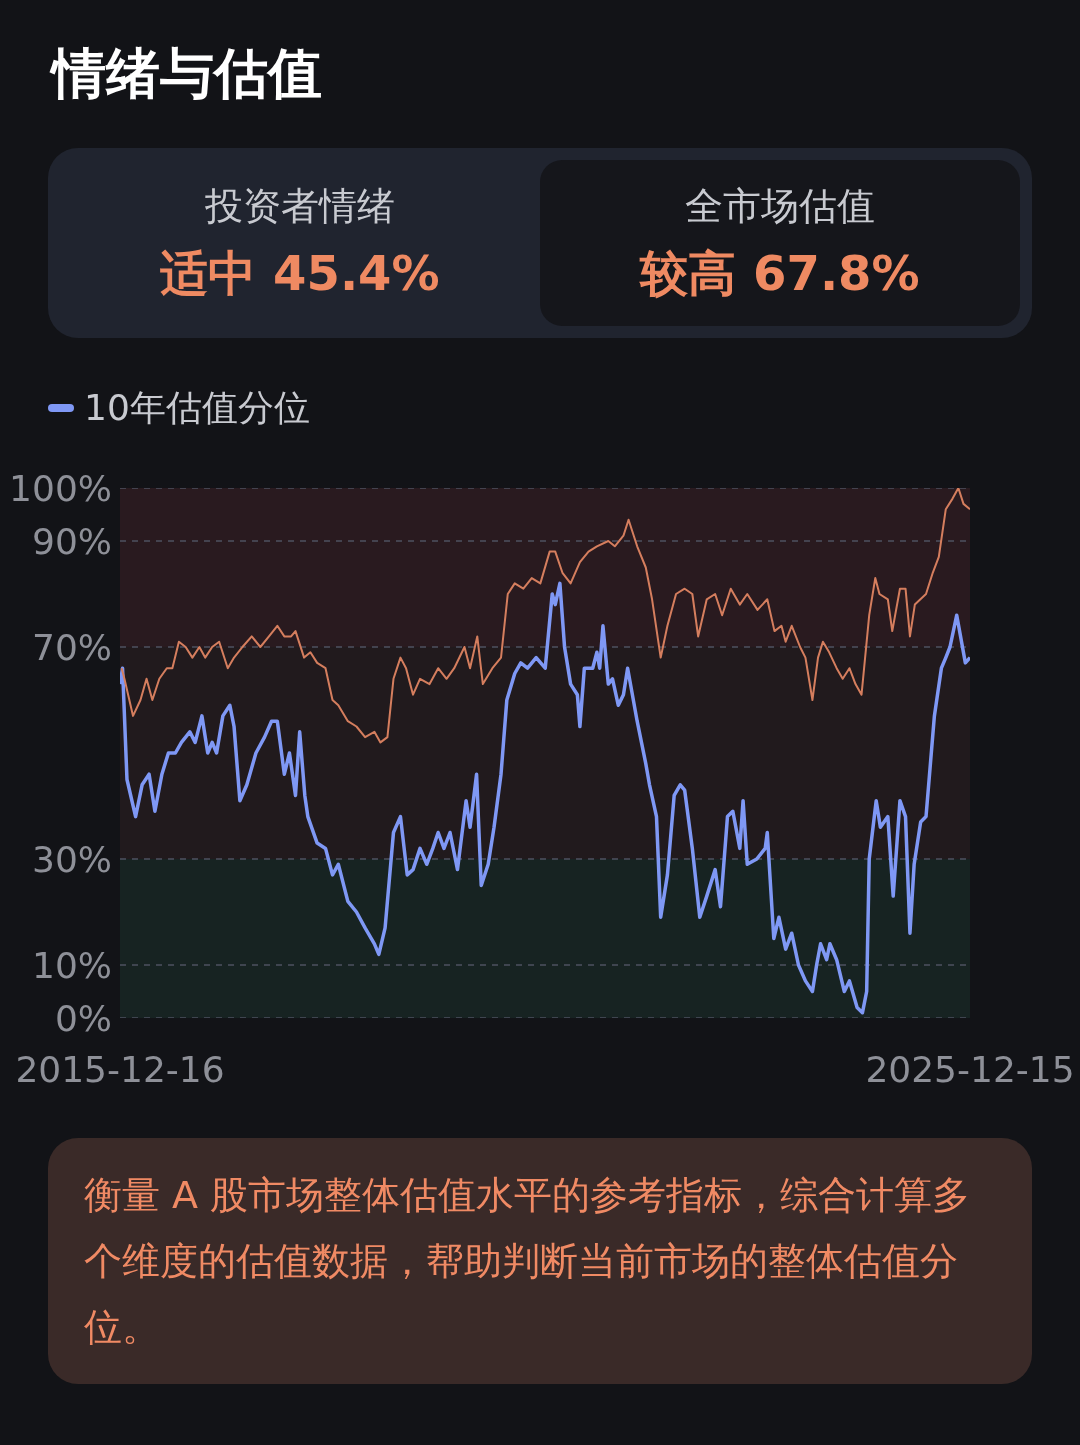 The height and width of the screenshot is (1445, 1080). I want to click on line-series, so click(545, 616).